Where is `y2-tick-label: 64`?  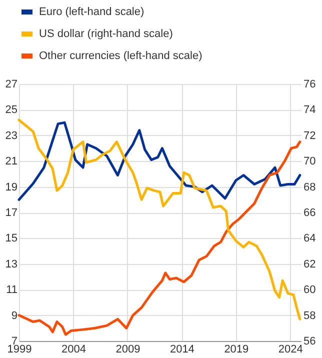 y2-tick-label: 64 is located at coordinates (310, 238).